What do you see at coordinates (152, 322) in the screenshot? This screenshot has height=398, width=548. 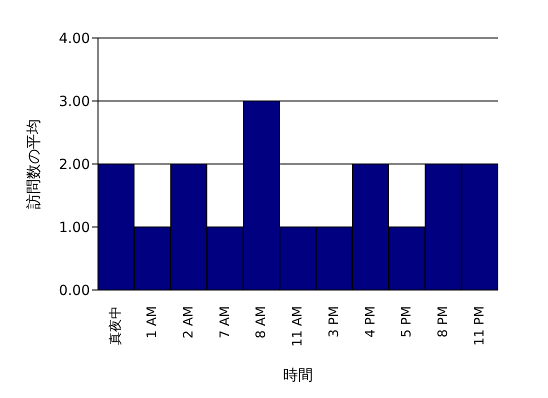 I see `x-tick-label: 1 AM` at bounding box center [152, 322].